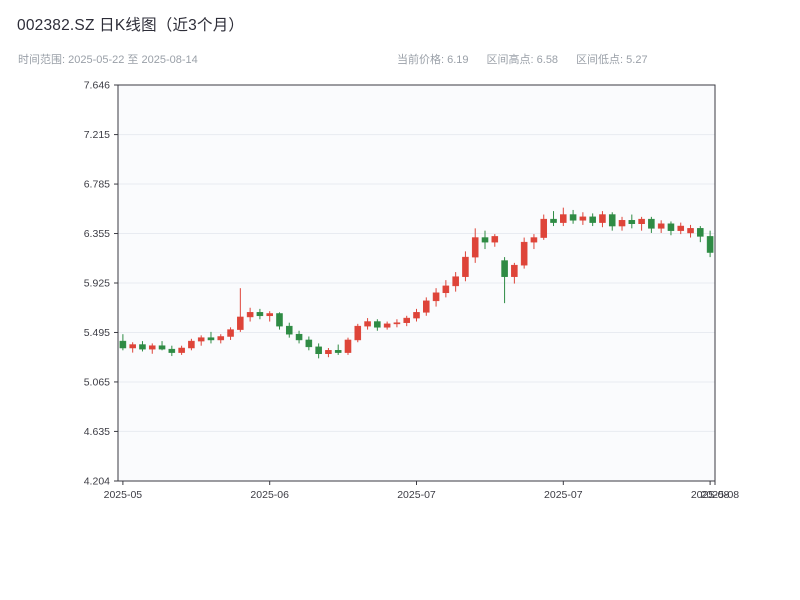 This screenshot has height=600, width=800. I want to click on svg-text: 4.204, so click(97, 482).